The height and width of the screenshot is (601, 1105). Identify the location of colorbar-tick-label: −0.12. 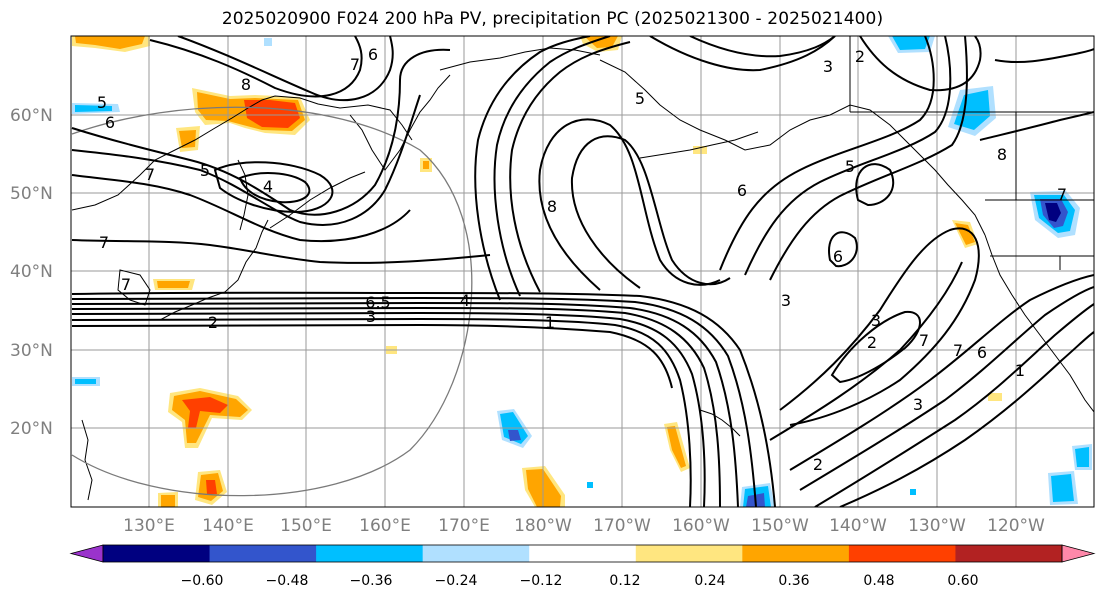
(541, 581).